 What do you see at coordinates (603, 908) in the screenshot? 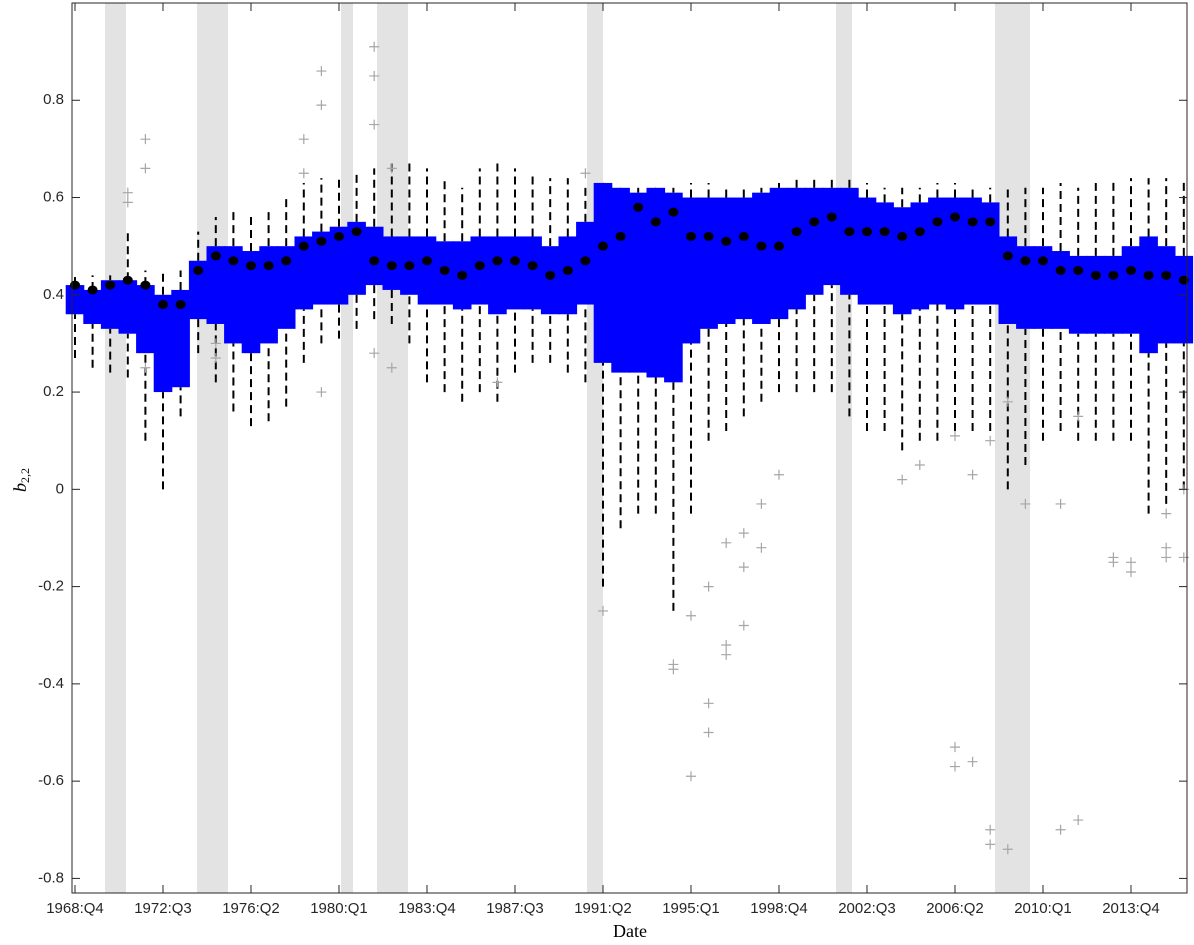
I see `x-tick-label: 1991:Q2` at bounding box center [603, 908].